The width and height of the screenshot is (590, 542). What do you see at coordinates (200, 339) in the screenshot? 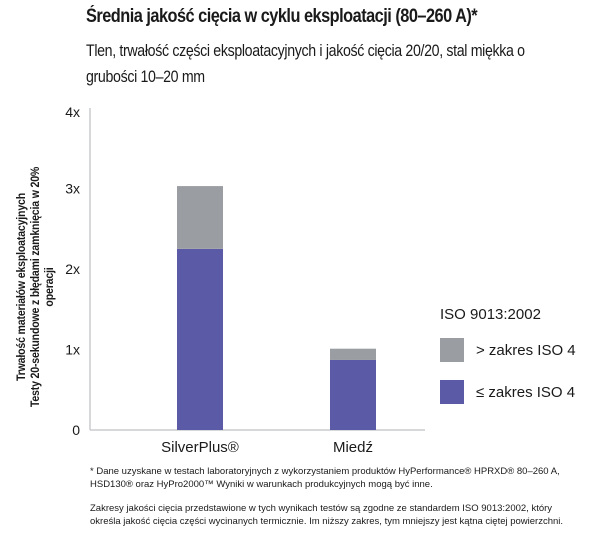
I see `bar-within-iso4-silverplus` at bounding box center [200, 339].